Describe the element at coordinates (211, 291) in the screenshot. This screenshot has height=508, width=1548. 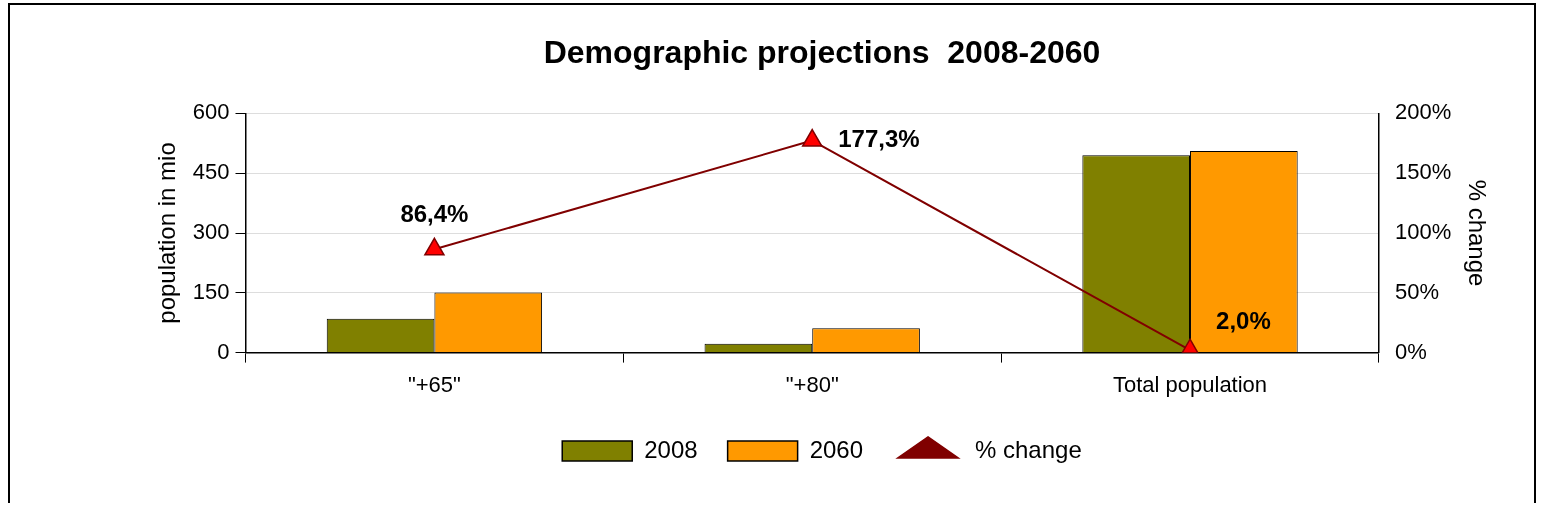
I see `y-tick-label: 150` at that location.